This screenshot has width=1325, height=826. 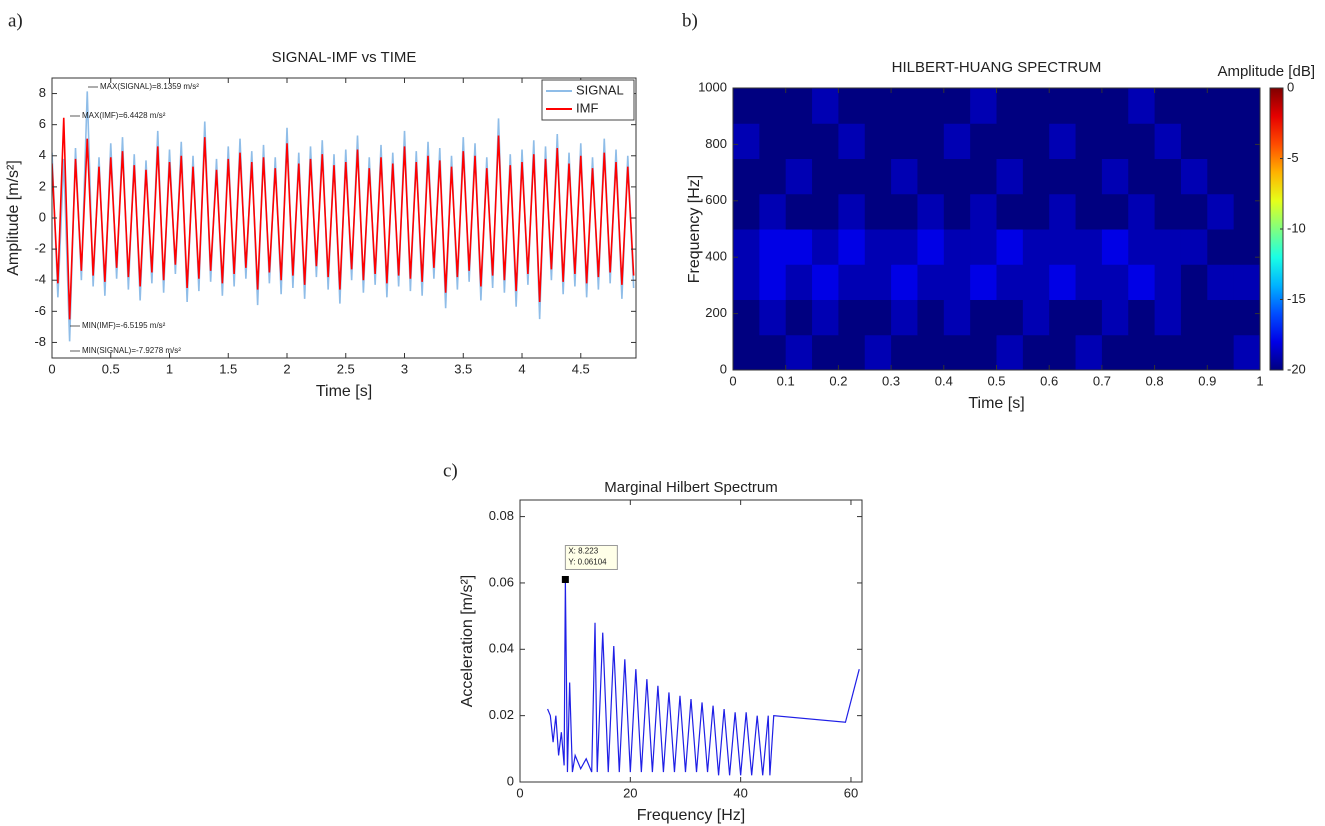 What do you see at coordinates (346, 368) in the screenshot?
I see `x-tick-label: 2.5` at bounding box center [346, 368].